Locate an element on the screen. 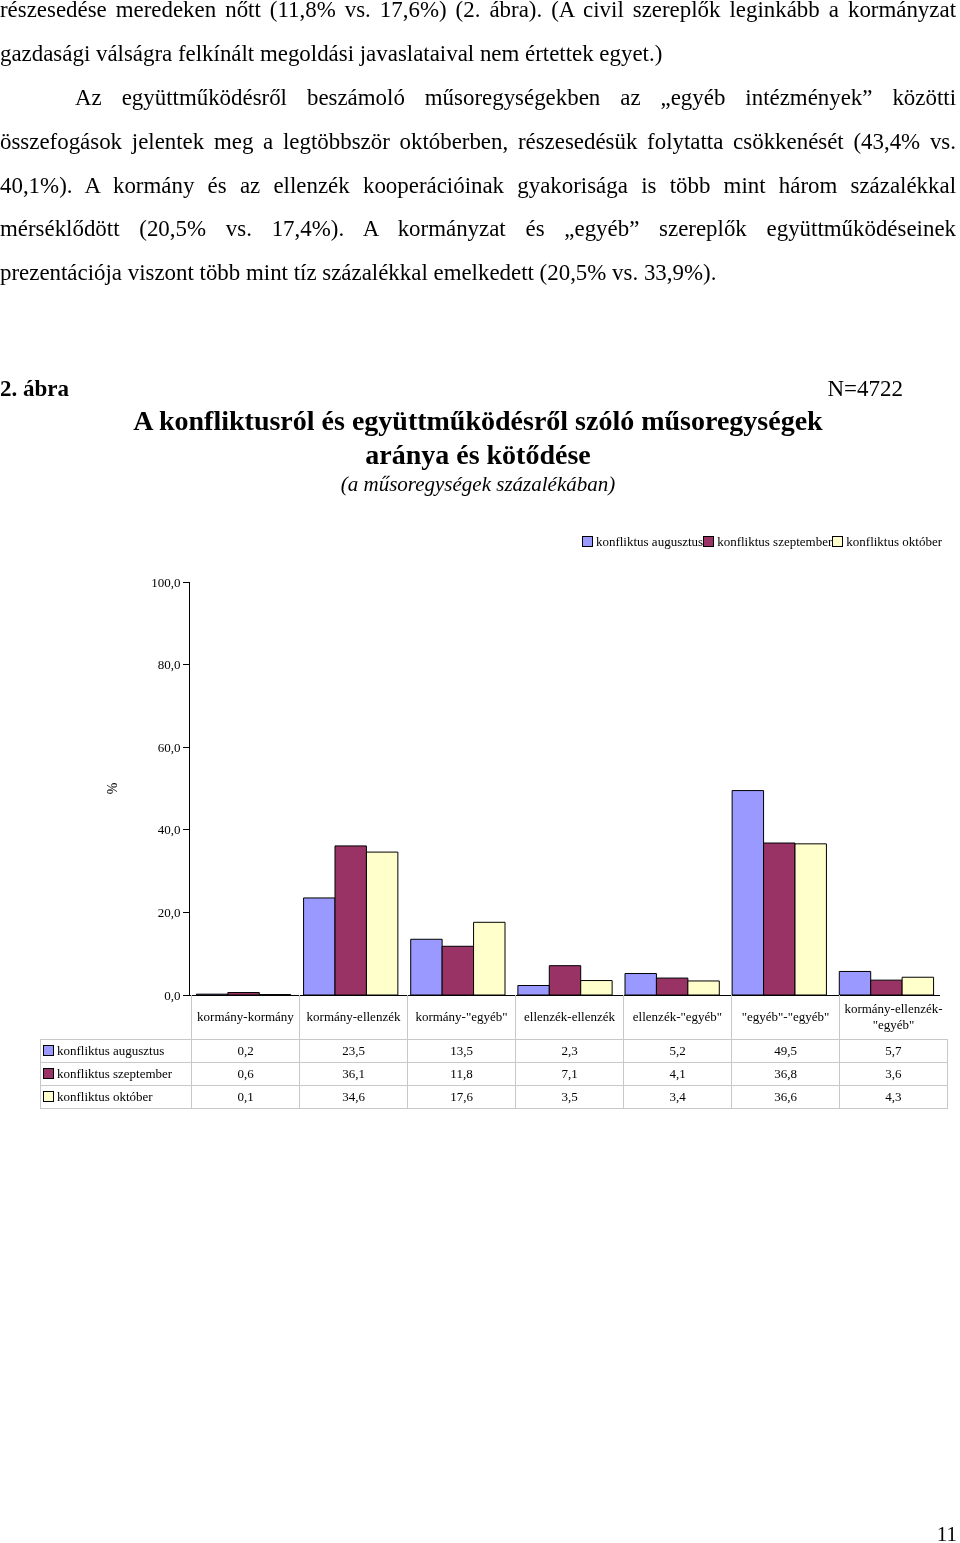 The image size is (960, 1543). legend-label: konfliktus október is located at coordinates (894, 541).